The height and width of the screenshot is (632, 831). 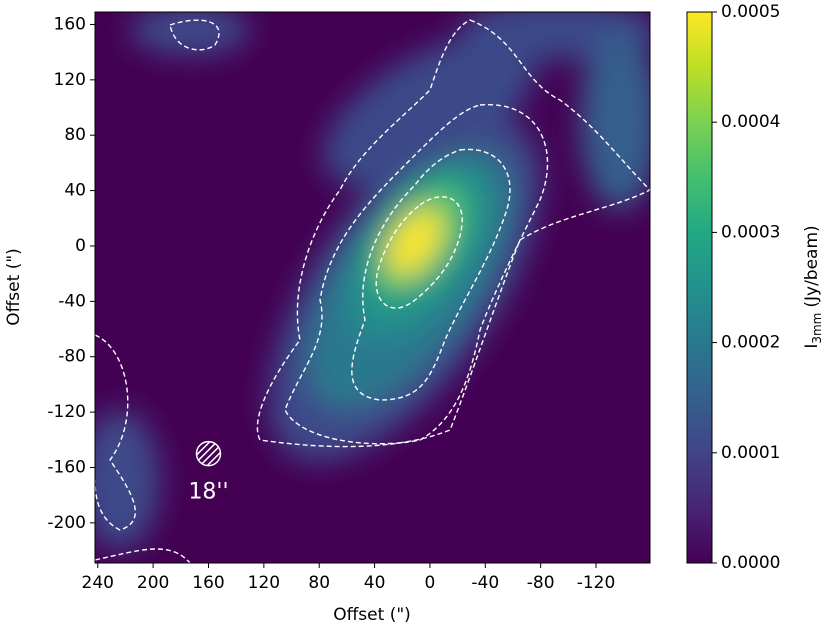 What do you see at coordinates (750, 563) in the screenshot?
I see `colorbar-tick-label: 0.0000` at bounding box center [750, 563].